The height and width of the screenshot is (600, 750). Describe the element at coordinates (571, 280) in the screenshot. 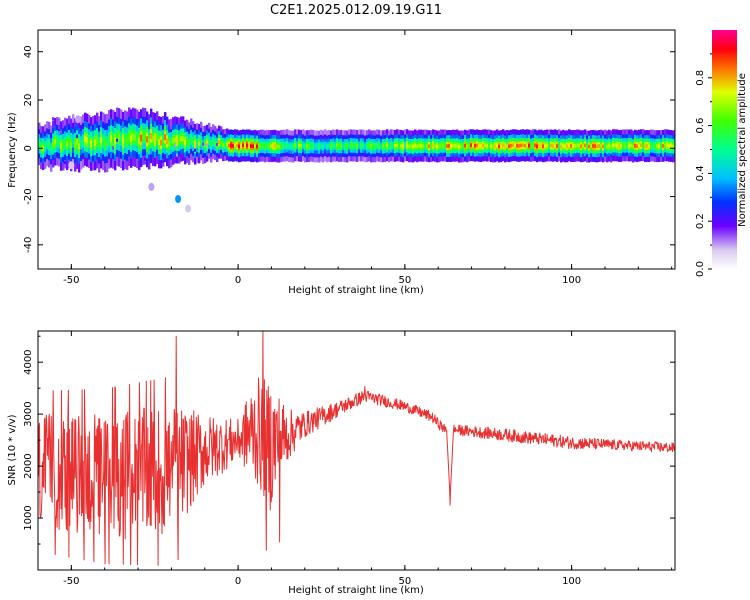

I see `spectrogram-xtick-label: 100` at that location.